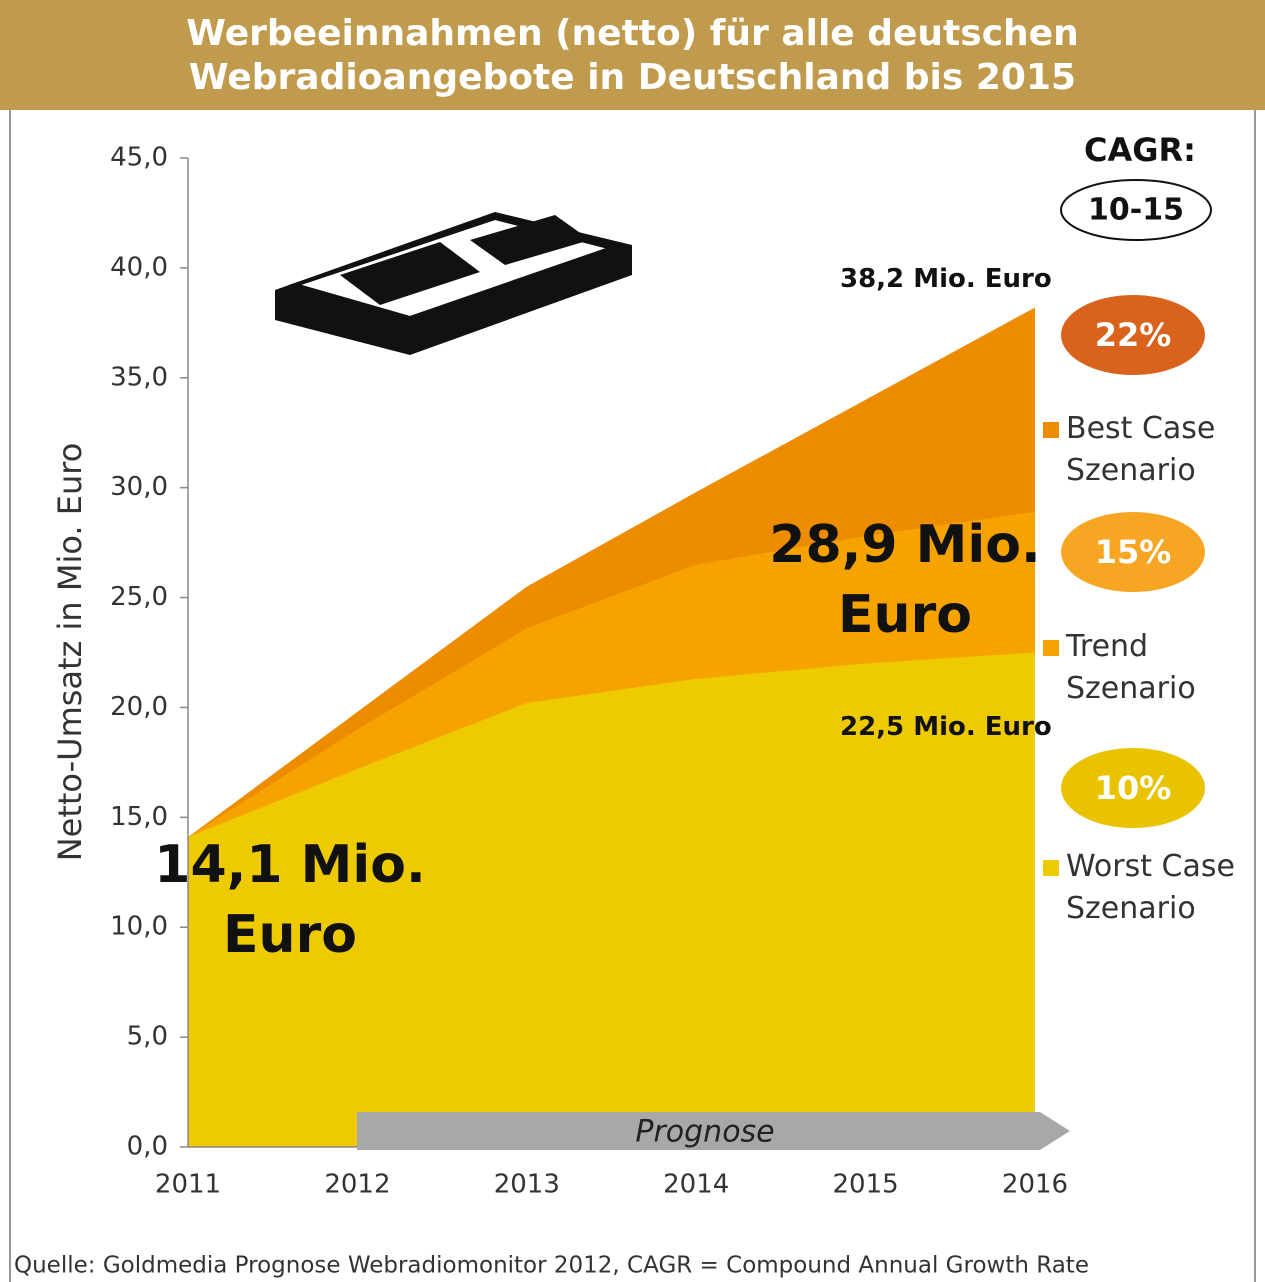 The width and height of the screenshot is (1265, 1282). I want to click on y-axis-label: Netto-Umsatz in Mio. Euro, so click(70, 652).